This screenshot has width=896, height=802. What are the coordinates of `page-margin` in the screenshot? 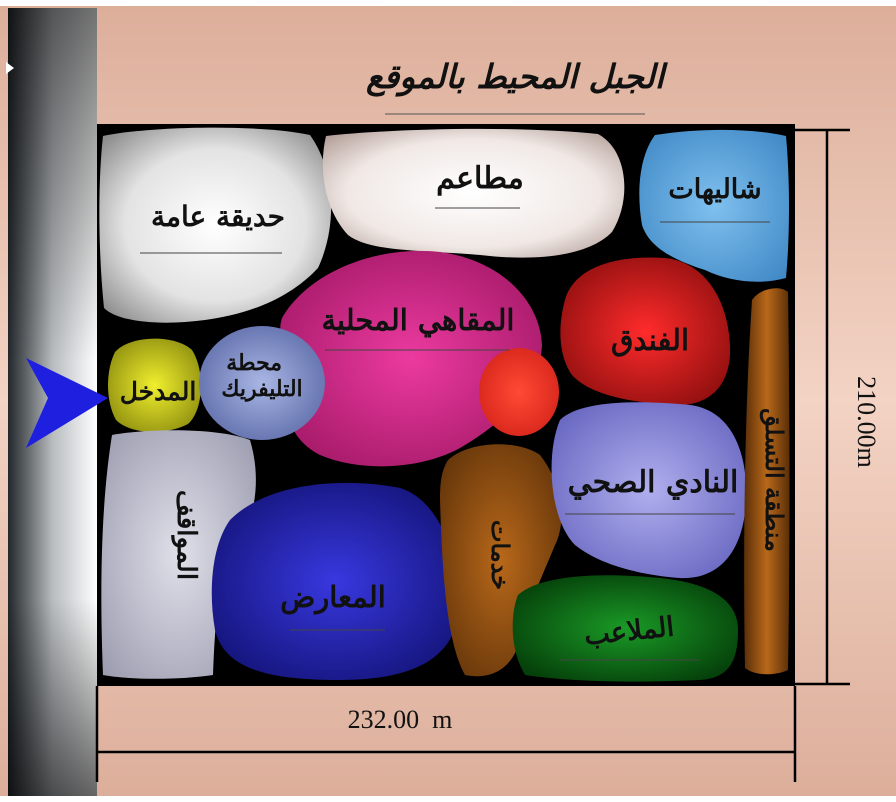 It's located at (448, 3).